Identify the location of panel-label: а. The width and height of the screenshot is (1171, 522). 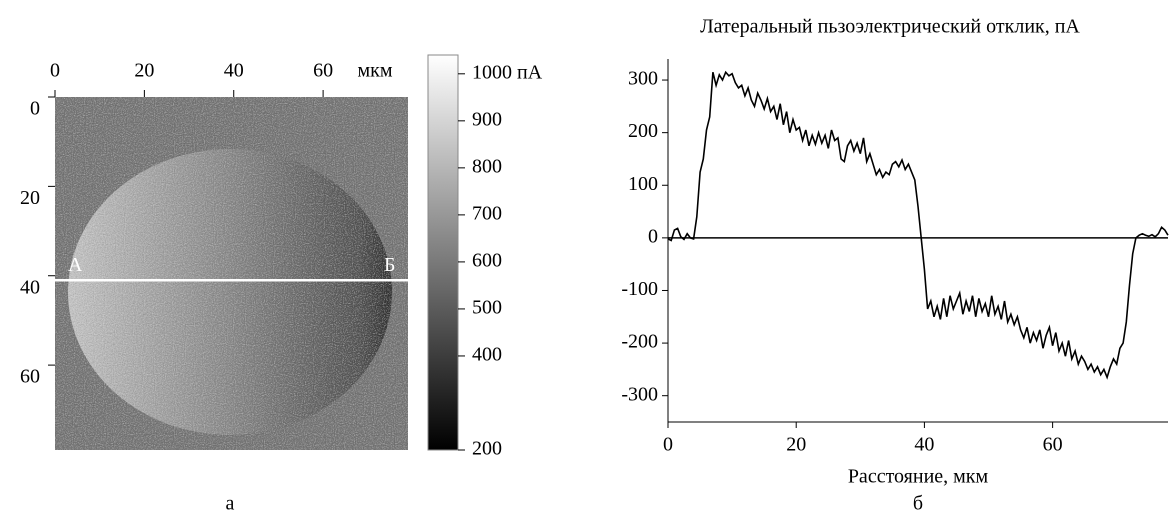
(230, 504).